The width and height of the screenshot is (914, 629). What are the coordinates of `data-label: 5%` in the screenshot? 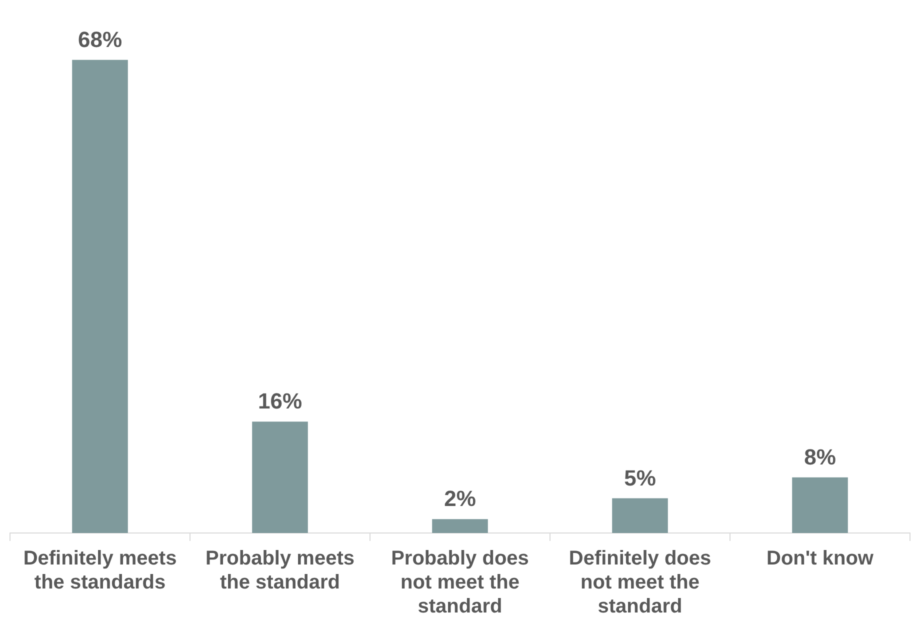 It's located at (640, 477).